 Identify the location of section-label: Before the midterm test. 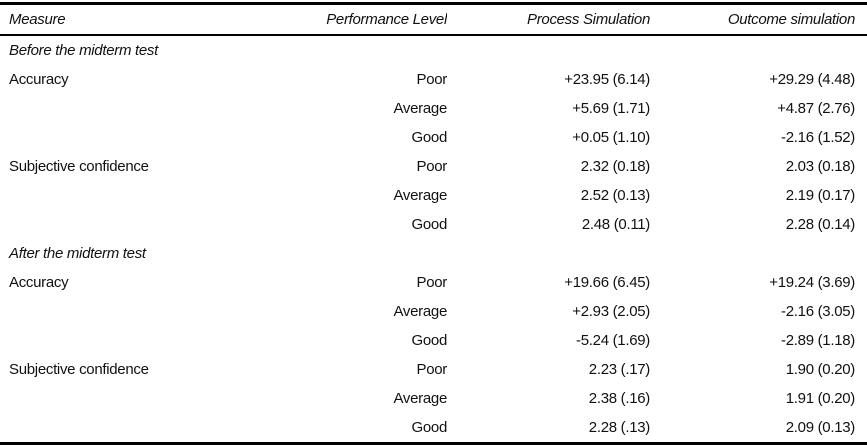
(83, 50).